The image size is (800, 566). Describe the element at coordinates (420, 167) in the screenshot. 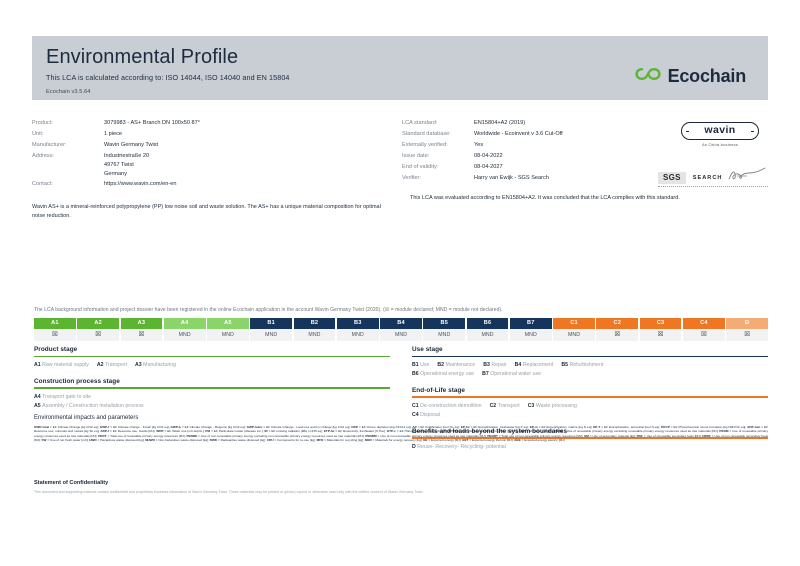

I see `detail-label: End of validity:` at that location.